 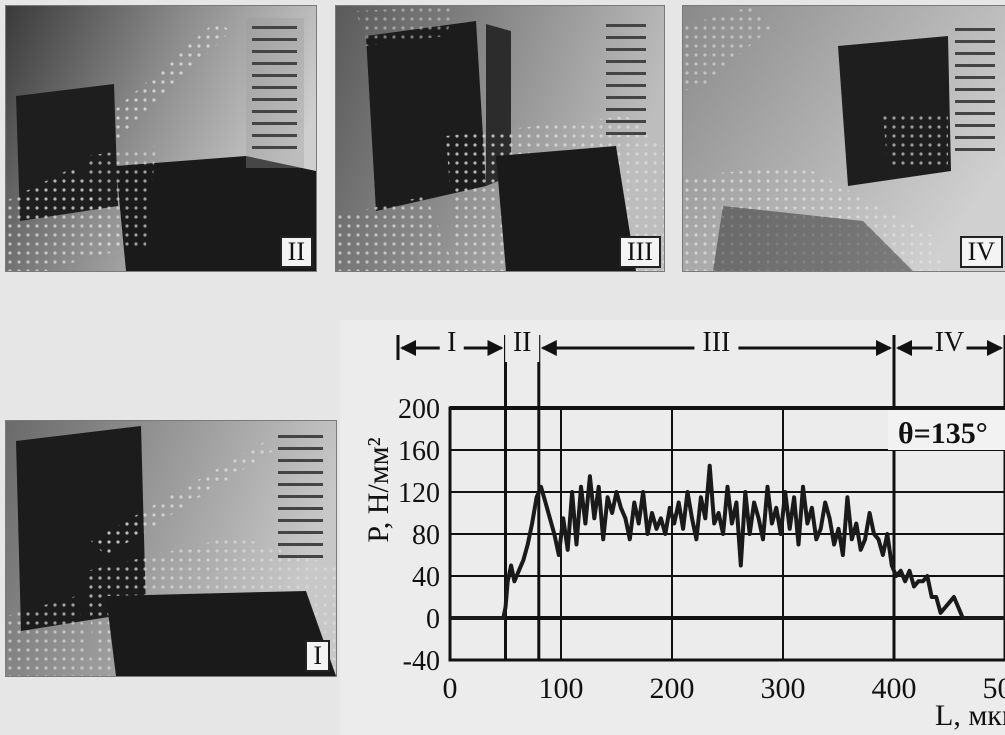 What do you see at coordinates (640, 252) in the screenshot?
I see `panel-iii-label: III` at bounding box center [640, 252].